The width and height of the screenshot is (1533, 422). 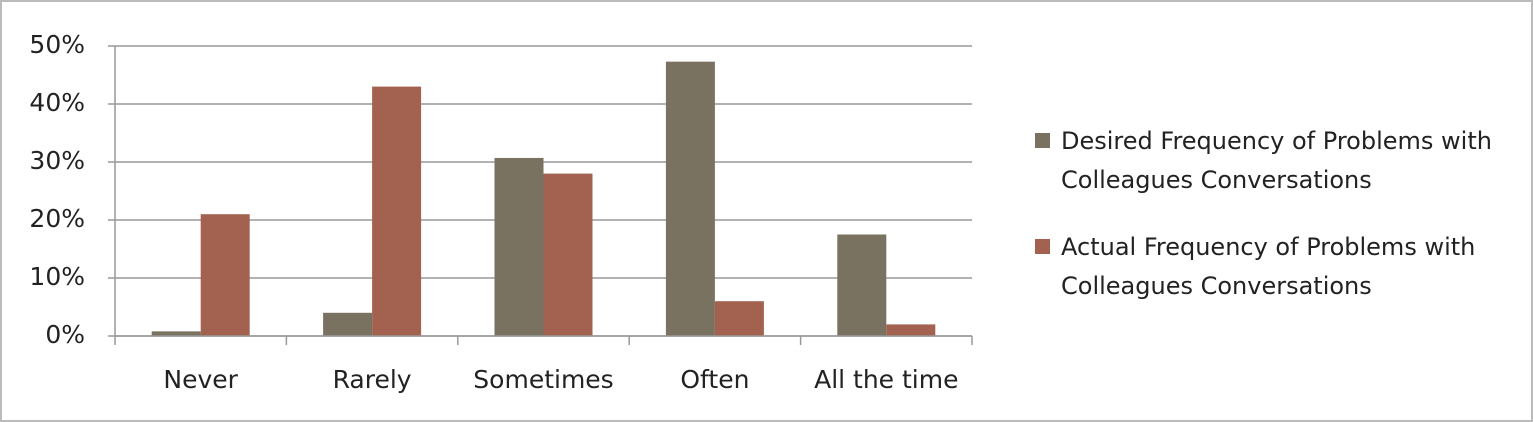 I want to click on x-tick-label: Never, so click(x=200, y=379).